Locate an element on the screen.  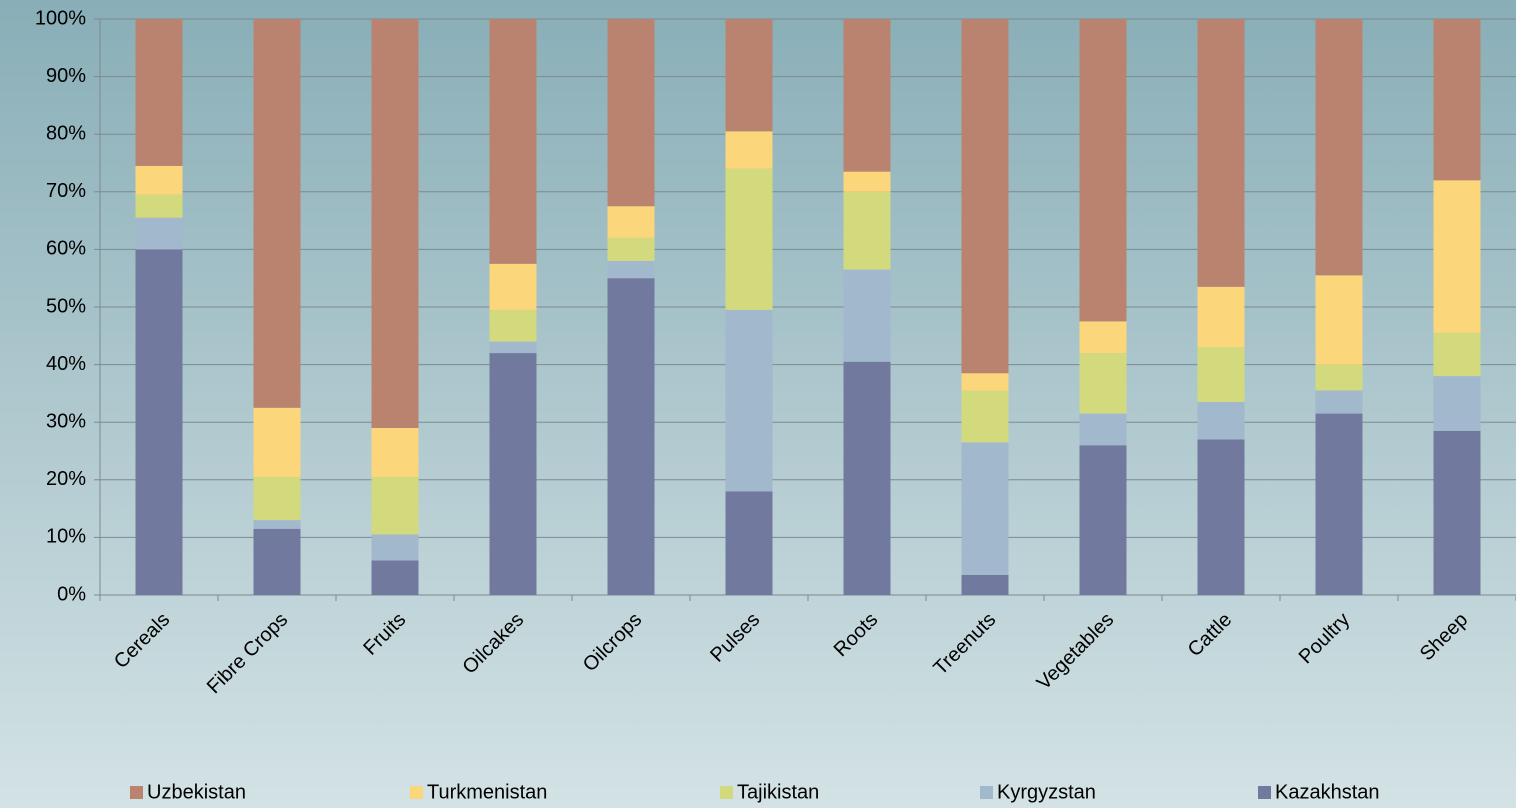
legend-label: Kyrgyzstan is located at coordinates (1046, 792).